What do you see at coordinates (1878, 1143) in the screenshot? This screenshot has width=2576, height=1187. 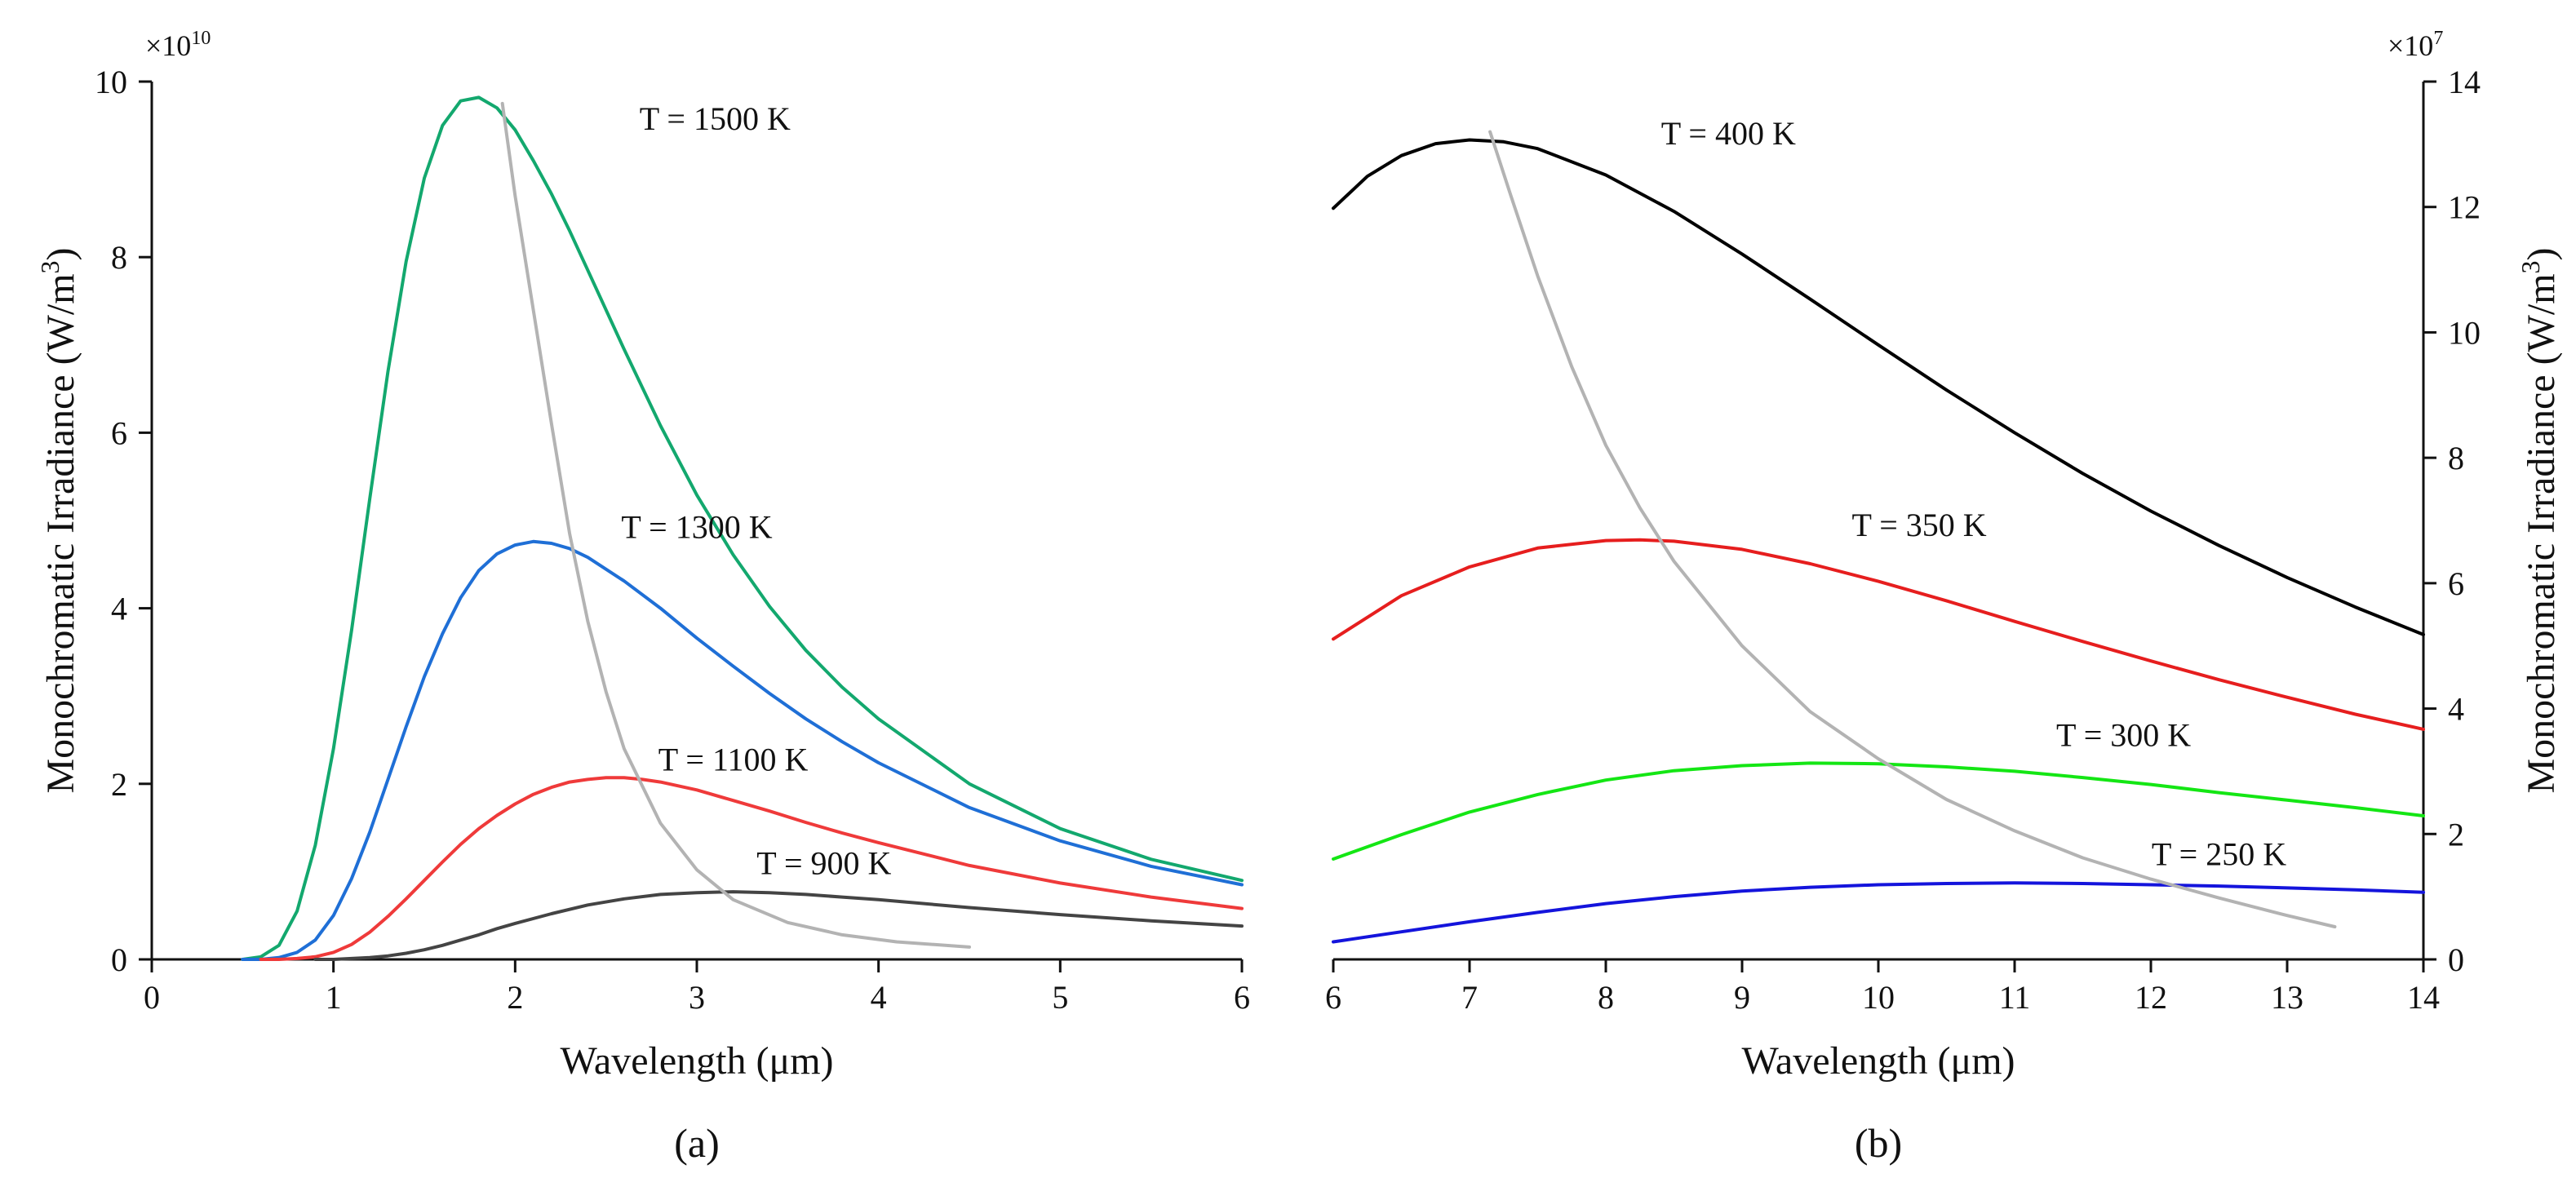 I see `panel-b-label: (b)` at bounding box center [1878, 1143].